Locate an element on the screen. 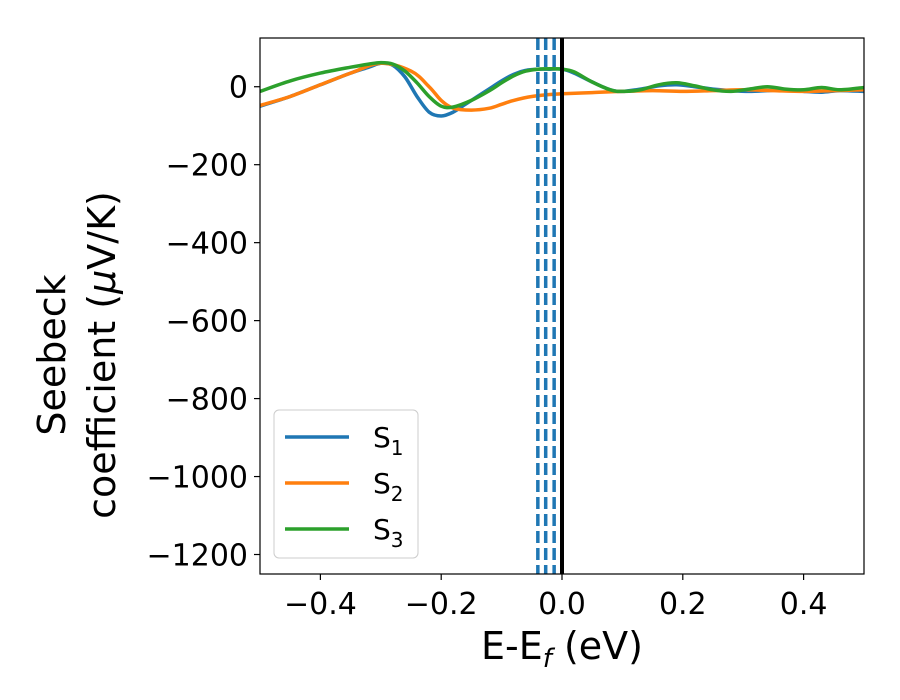 The height and width of the screenshot is (700, 900). x-tick-label: 0.0 is located at coordinates (562, 604).